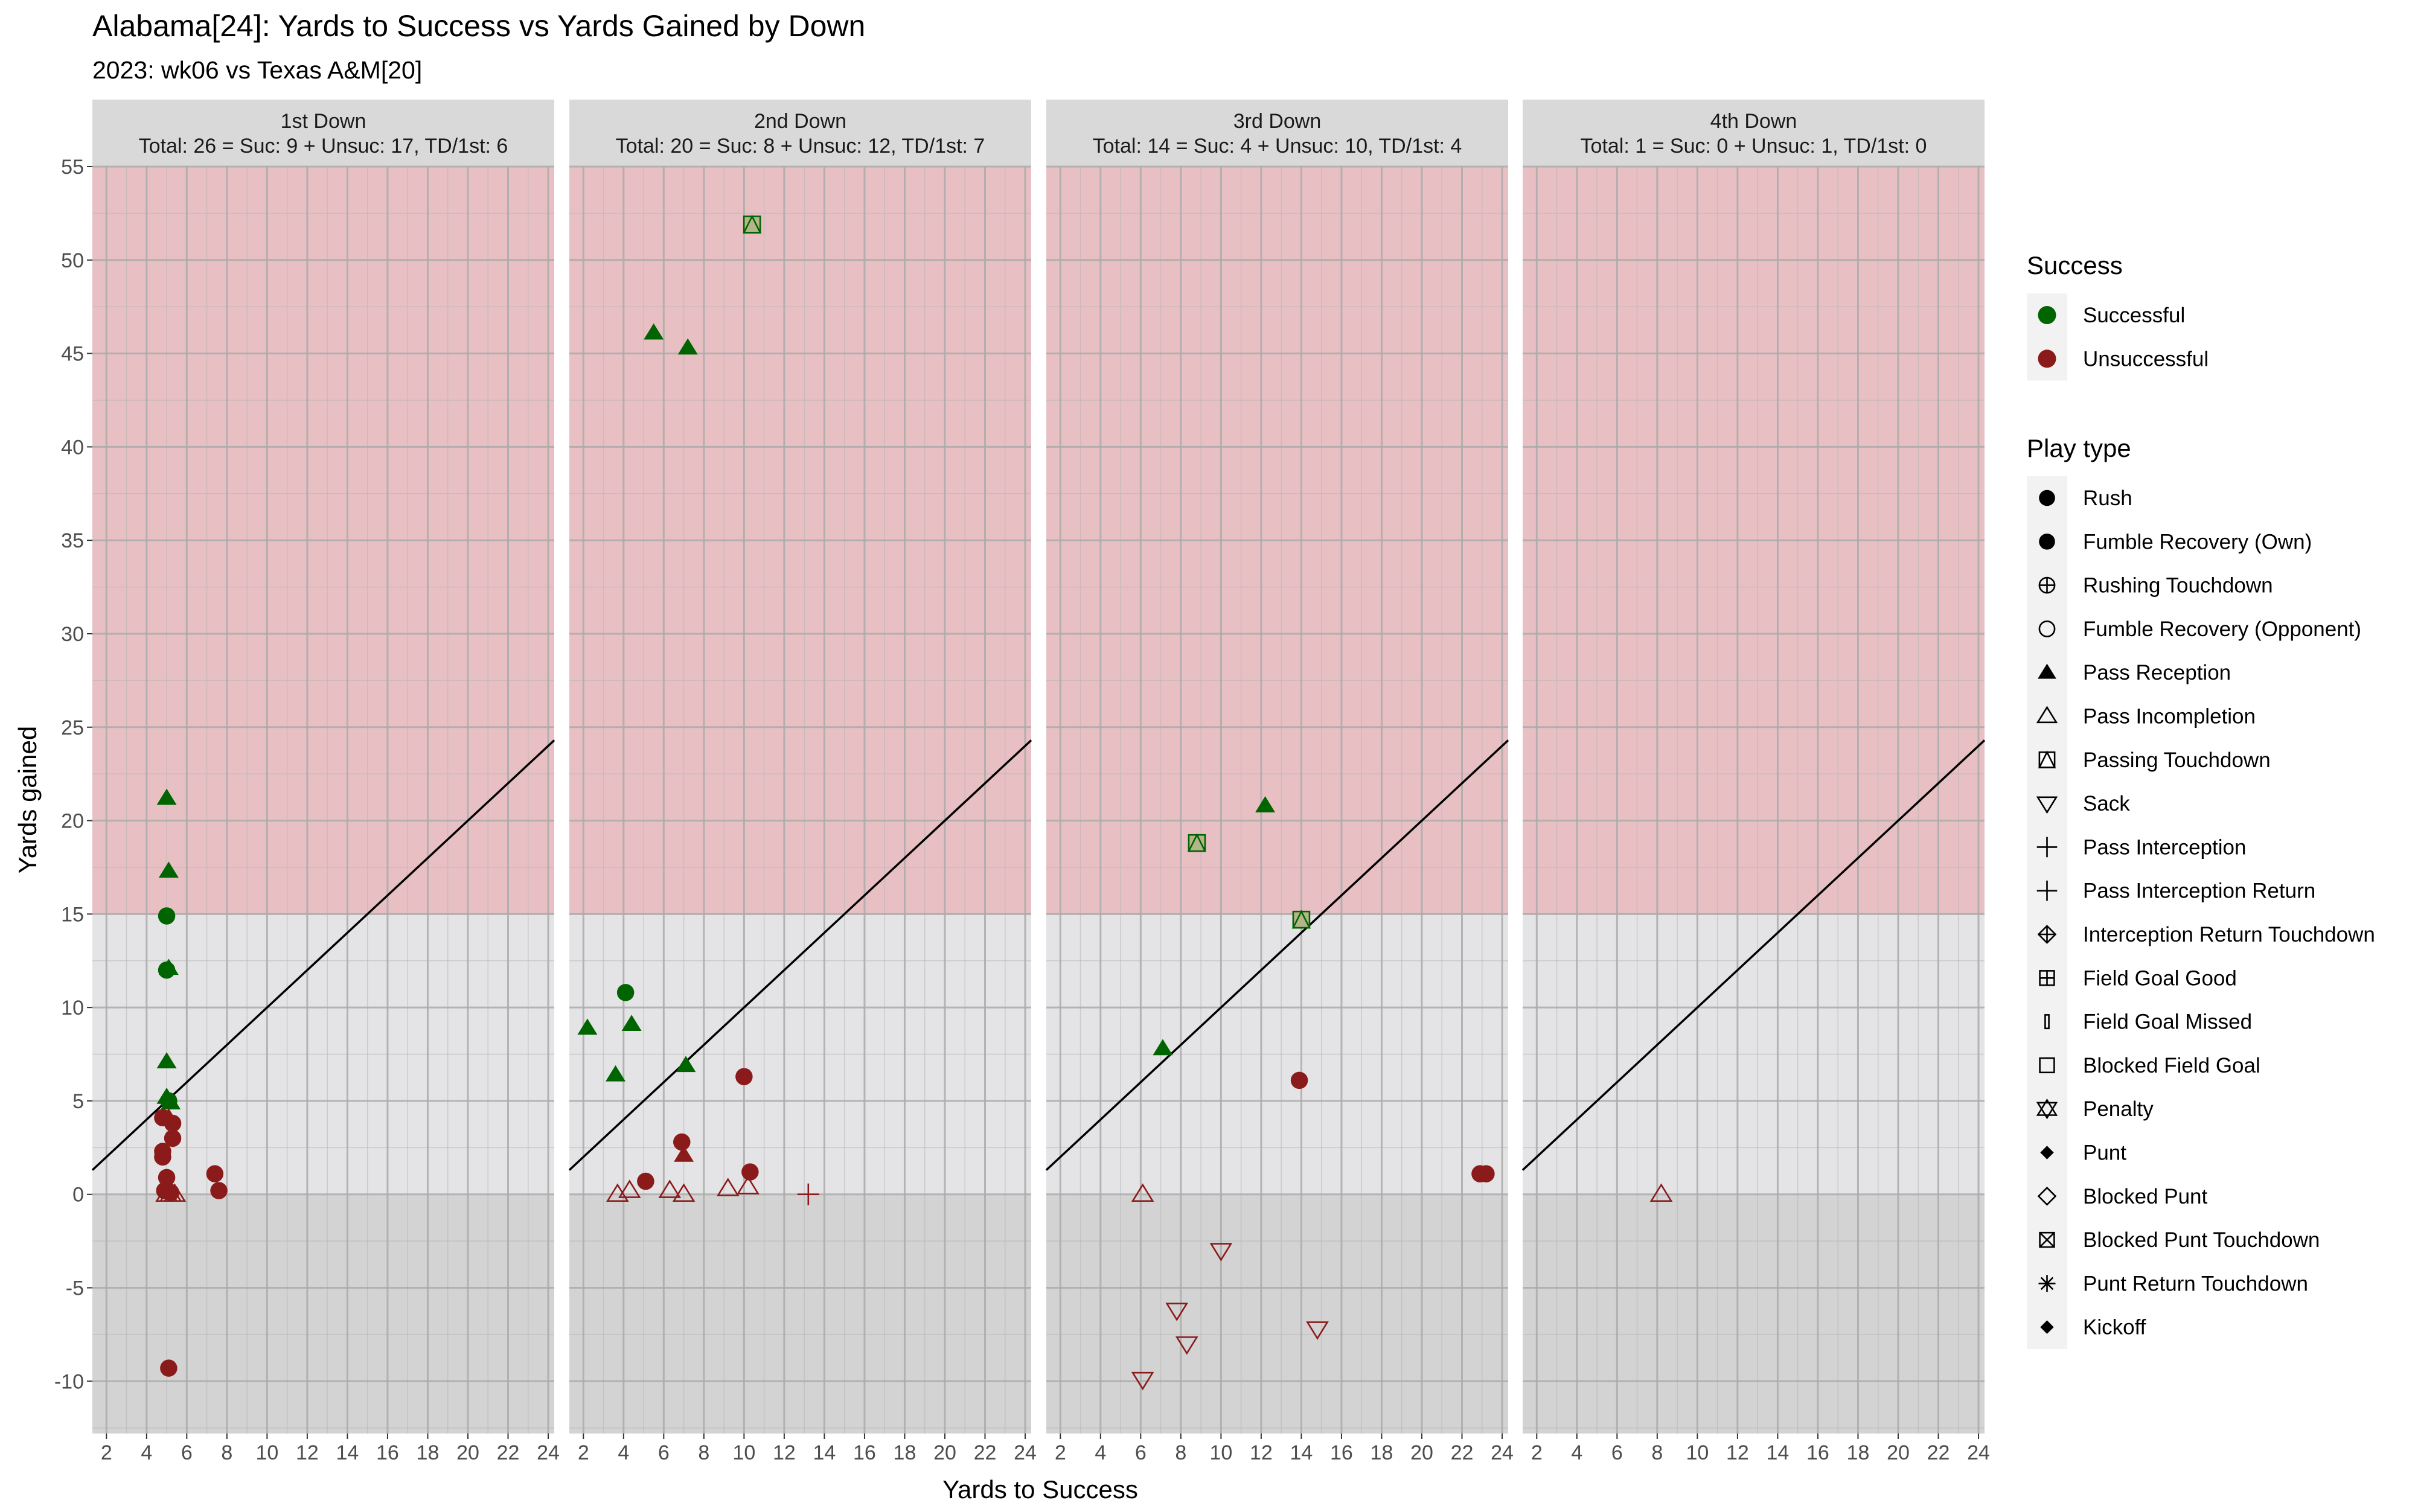 This screenshot has width=2415, height=1512. I want to click on legend-playtype-key-inner, so click(2047, 1111).